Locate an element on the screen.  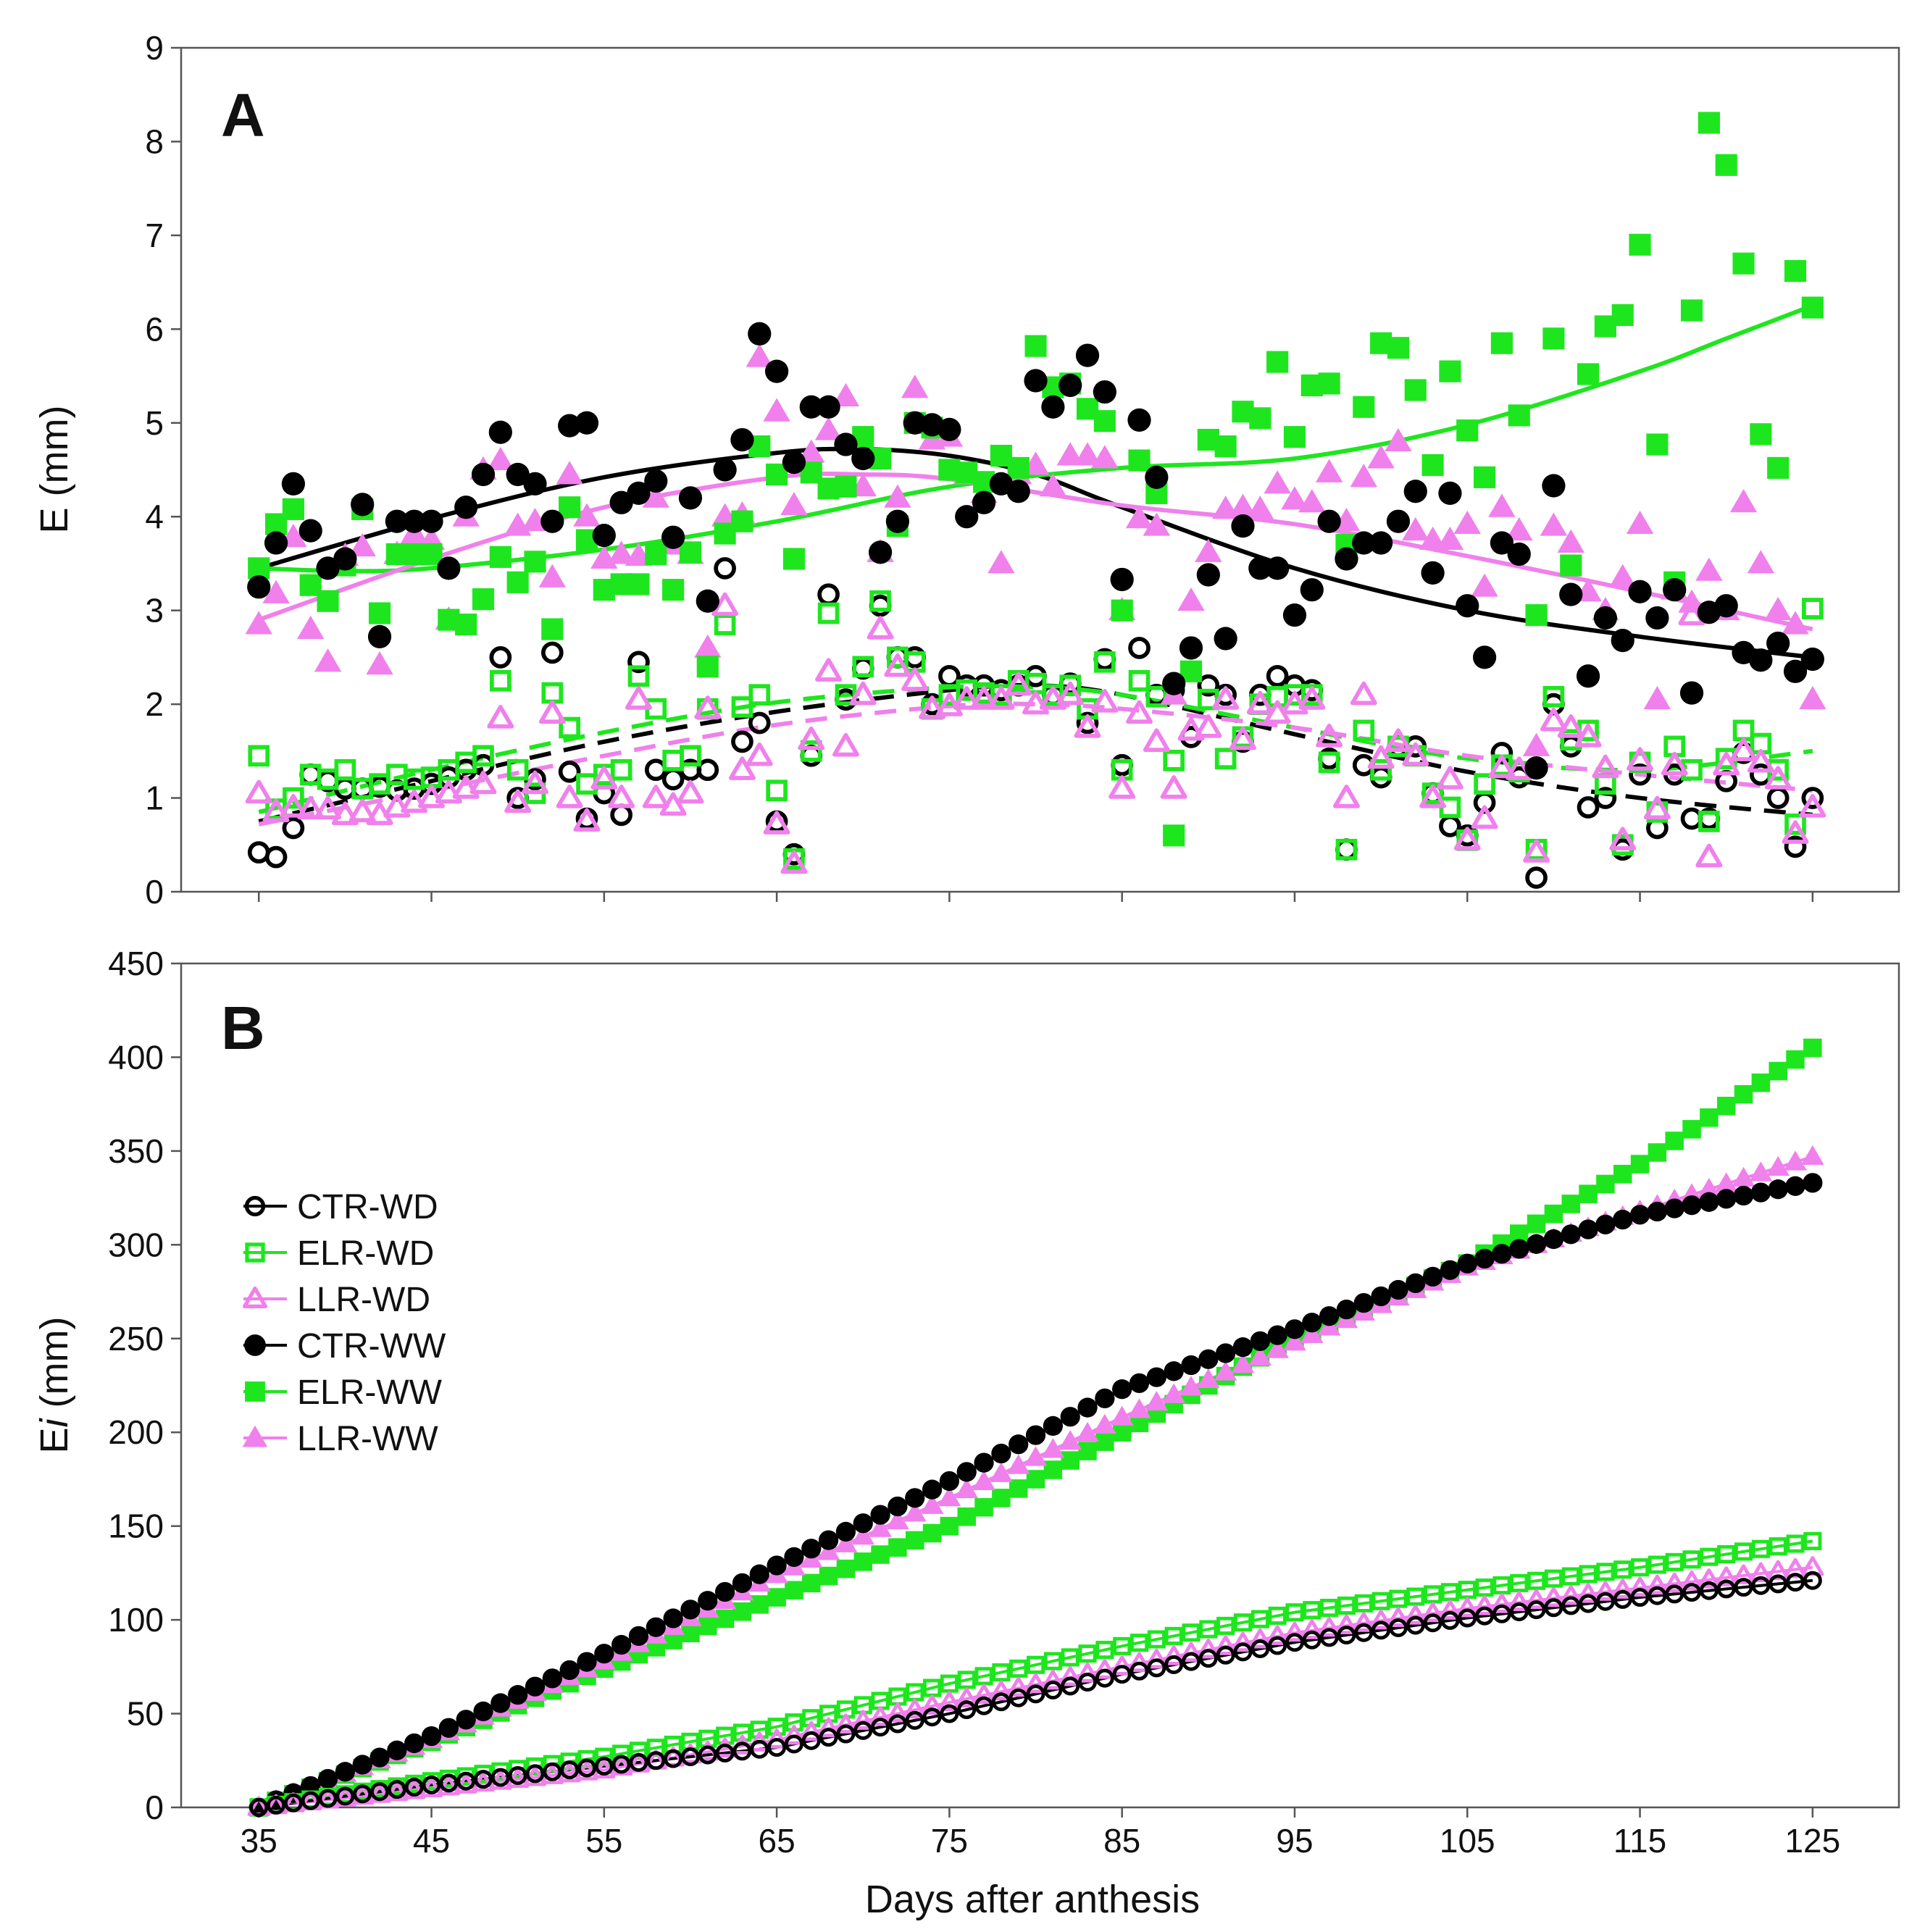
legend-item-llr-wd: LLR-WD is located at coordinates (336, 1300).